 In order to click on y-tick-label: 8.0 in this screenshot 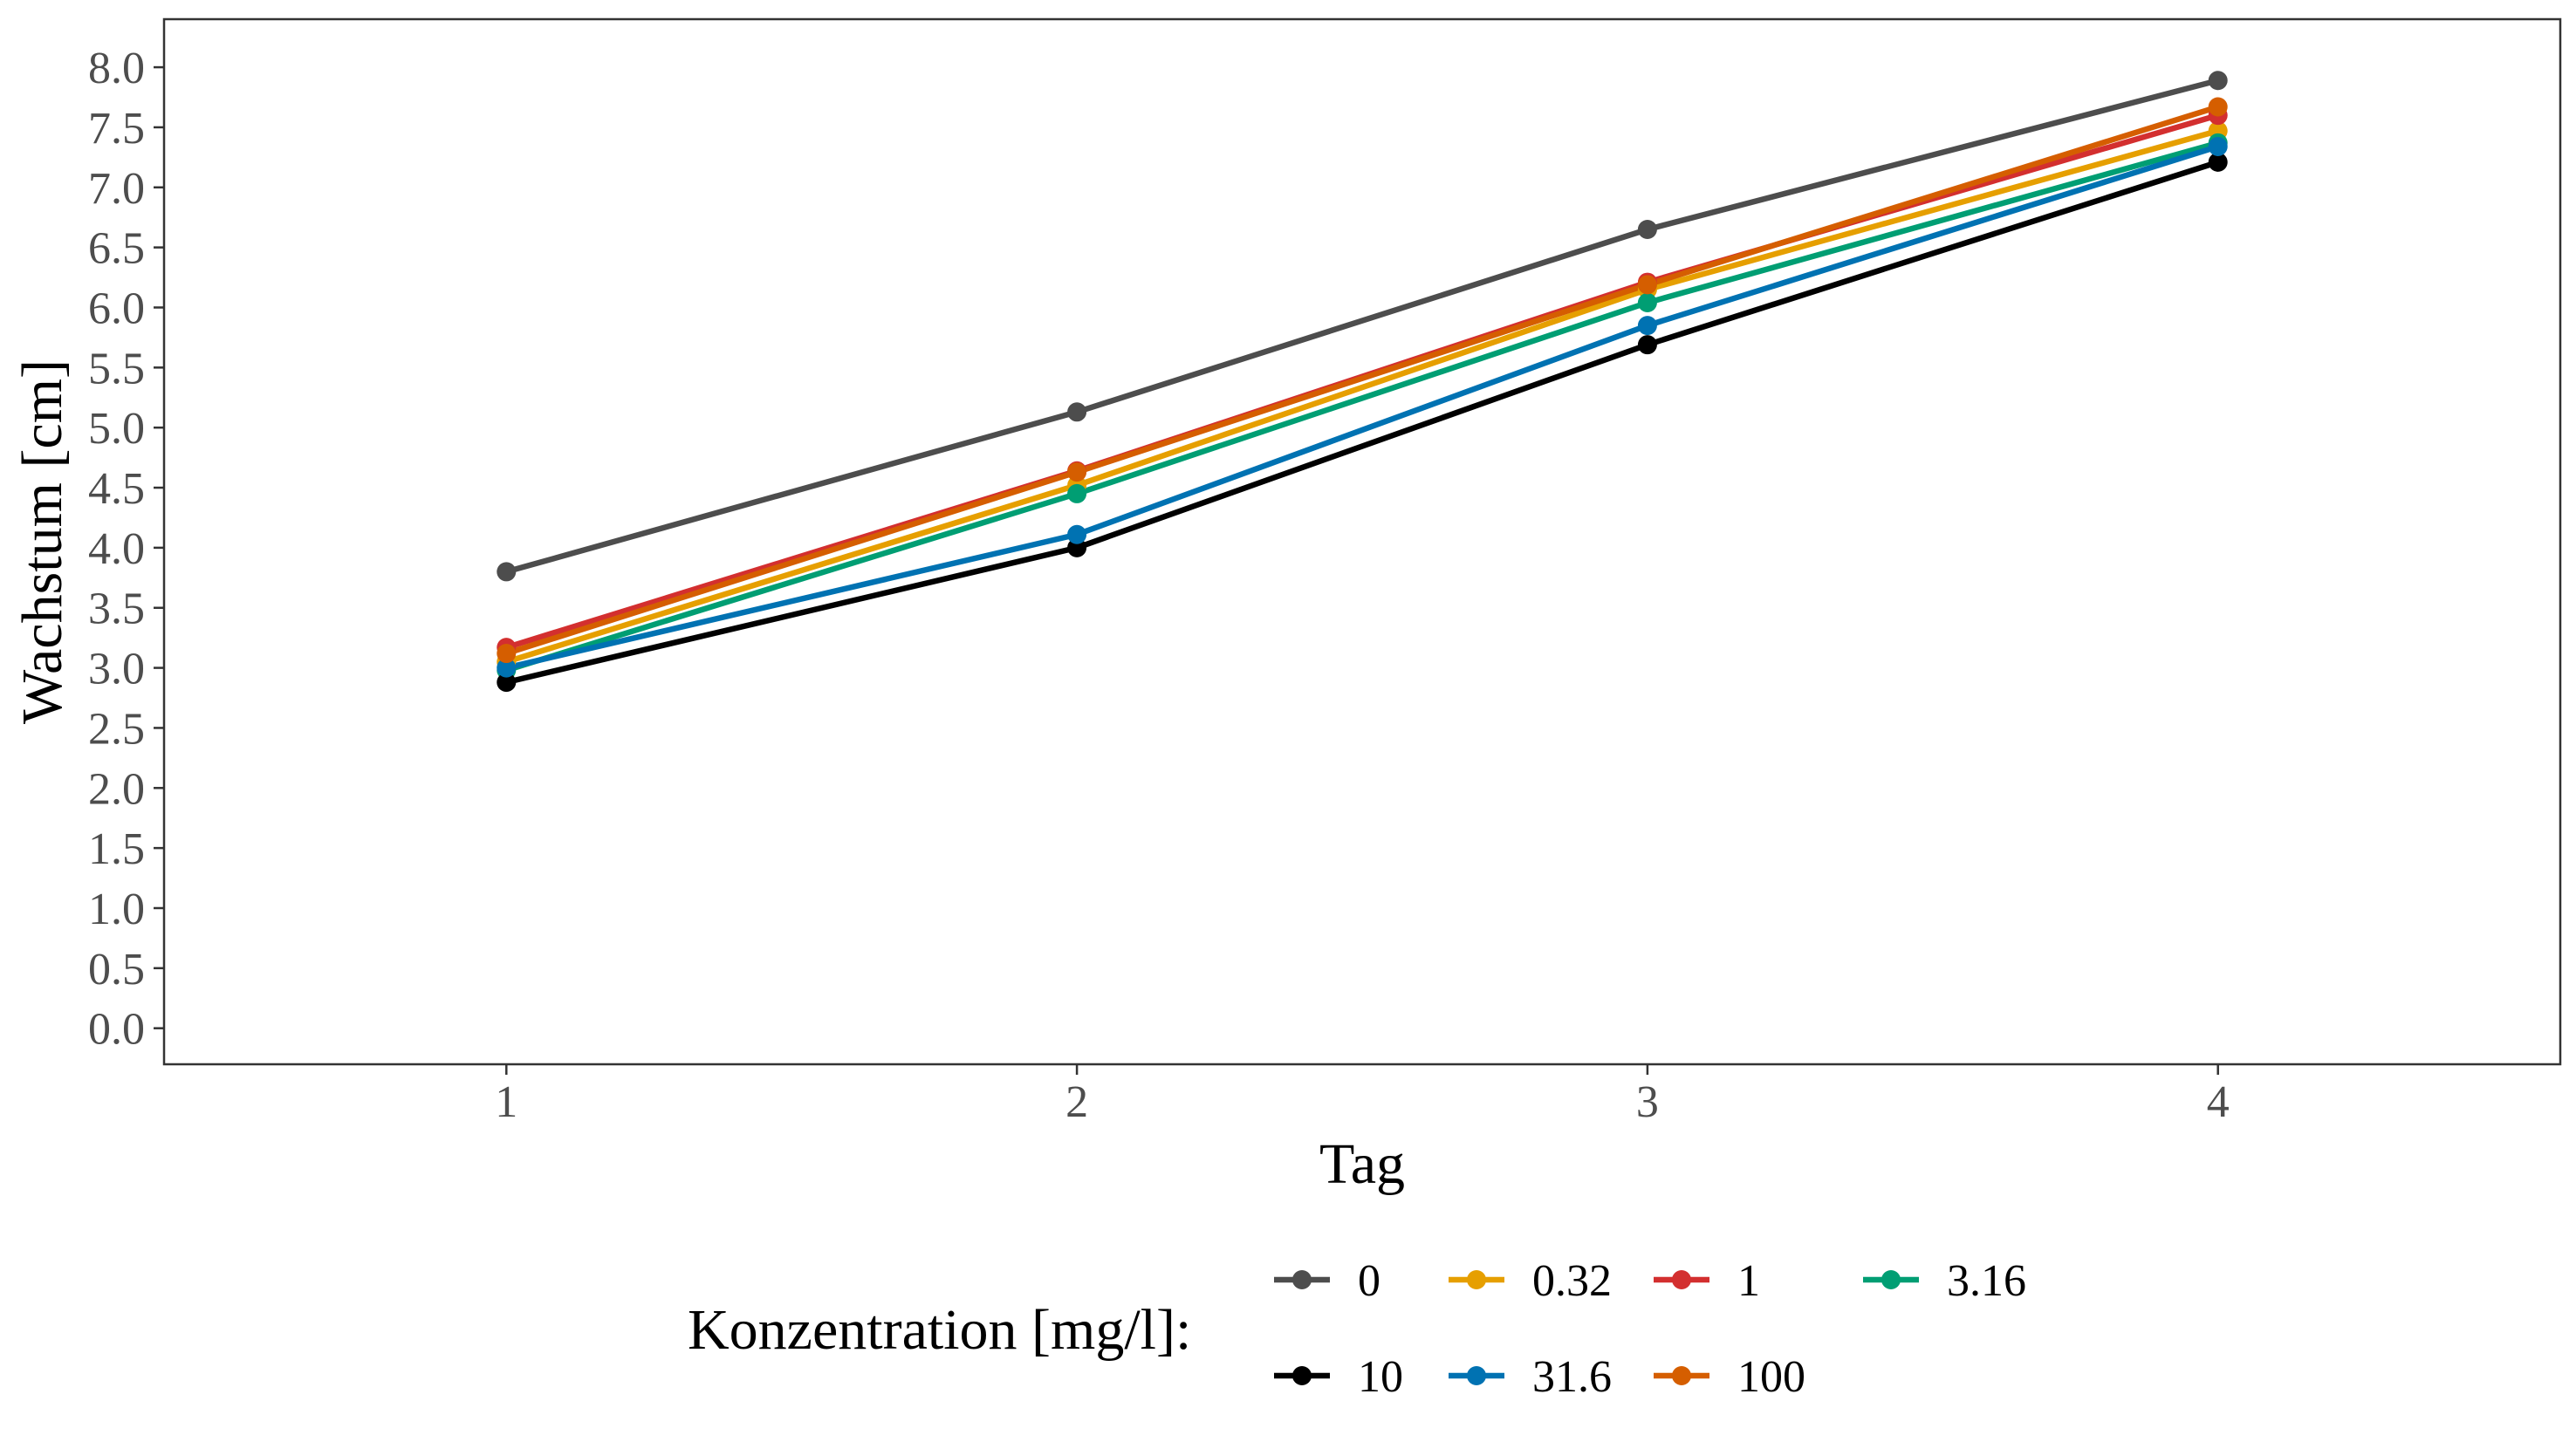, I will do `click(117, 68)`.